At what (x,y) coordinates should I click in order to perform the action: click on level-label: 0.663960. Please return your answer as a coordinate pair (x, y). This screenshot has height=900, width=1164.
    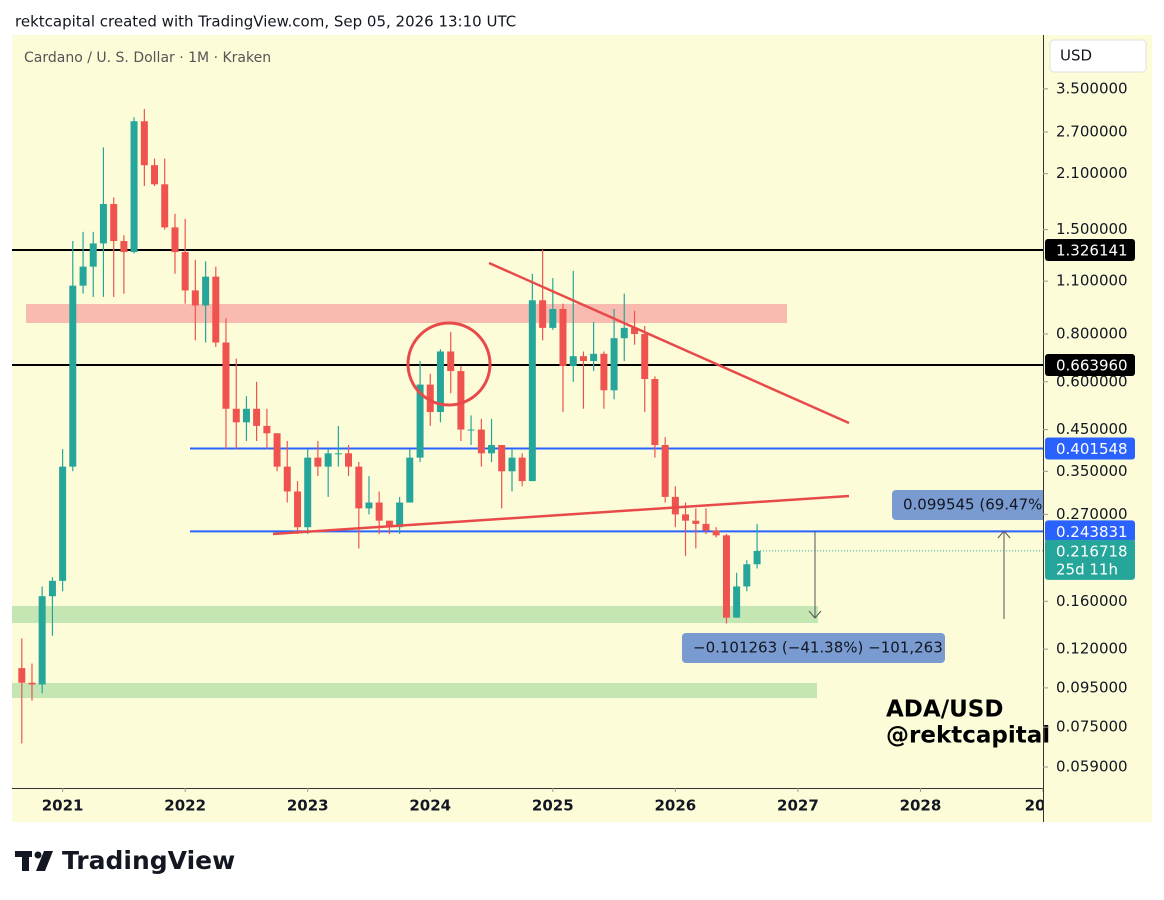
    Looking at the image, I should click on (1092, 365).